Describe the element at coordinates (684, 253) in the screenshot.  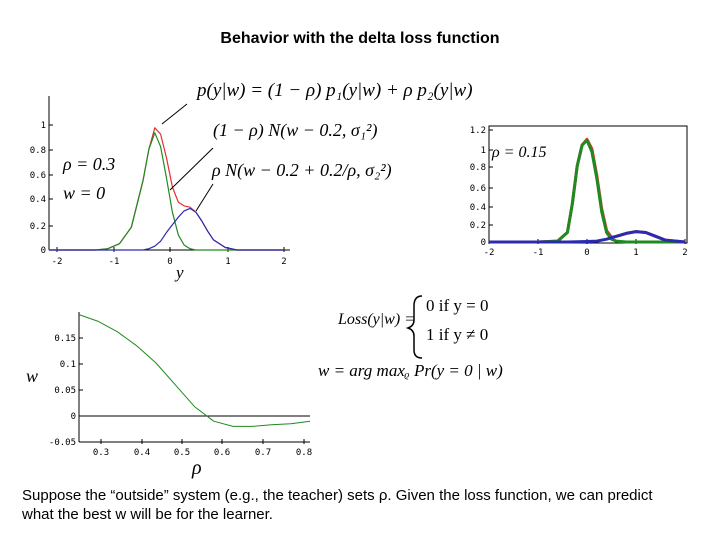
I see `chart-2-xtick-label: 2` at that location.